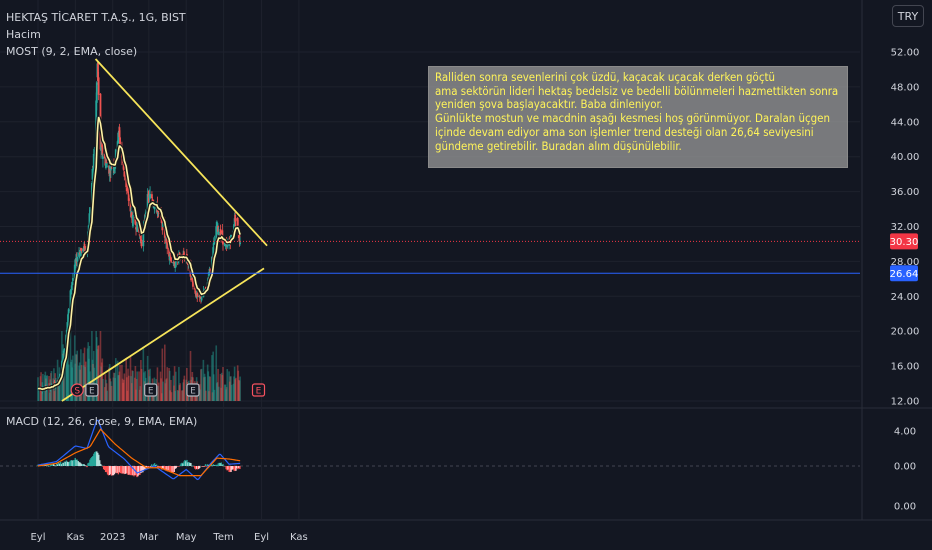 This screenshot has height=550, width=932. I want to click on price-tick-label: 40.00, so click(905, 157).